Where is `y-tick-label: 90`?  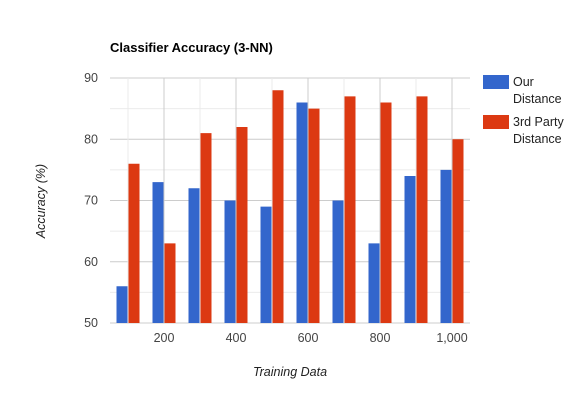 y-tick-label: 90 is located at coordinates (91, 78).